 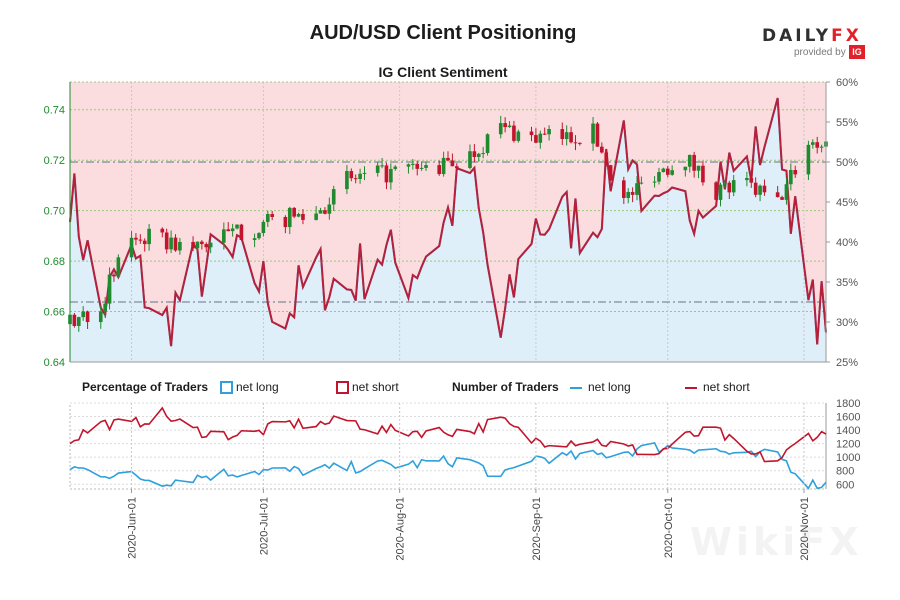 What do you see at coordinates (443, 72) in the screenshot?
I see `chart-subtitle: IG Client Sentiment` at bounding box center [443, 72].